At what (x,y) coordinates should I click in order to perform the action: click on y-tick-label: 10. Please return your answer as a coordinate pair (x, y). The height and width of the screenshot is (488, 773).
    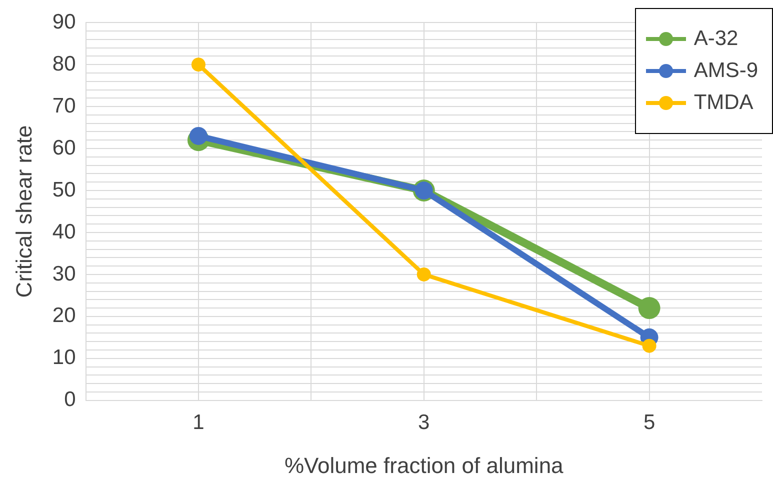
    Looking at the image, I should click on (64, 358).